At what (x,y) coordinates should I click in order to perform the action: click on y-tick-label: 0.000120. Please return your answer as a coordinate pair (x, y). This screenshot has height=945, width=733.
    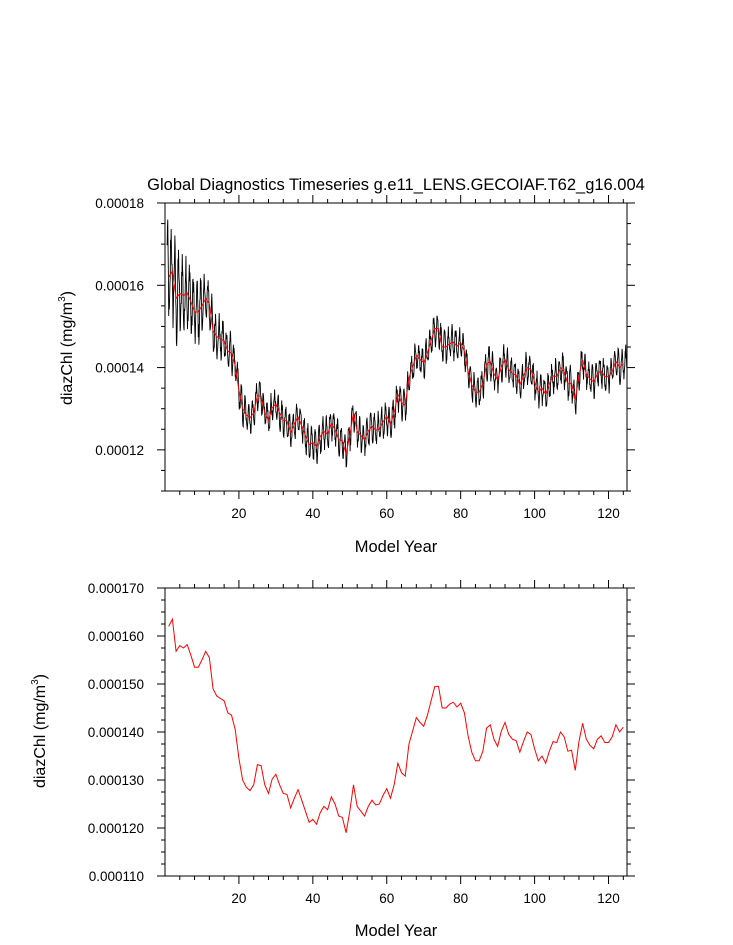
    Looking at the image, I should click on (116, 828).